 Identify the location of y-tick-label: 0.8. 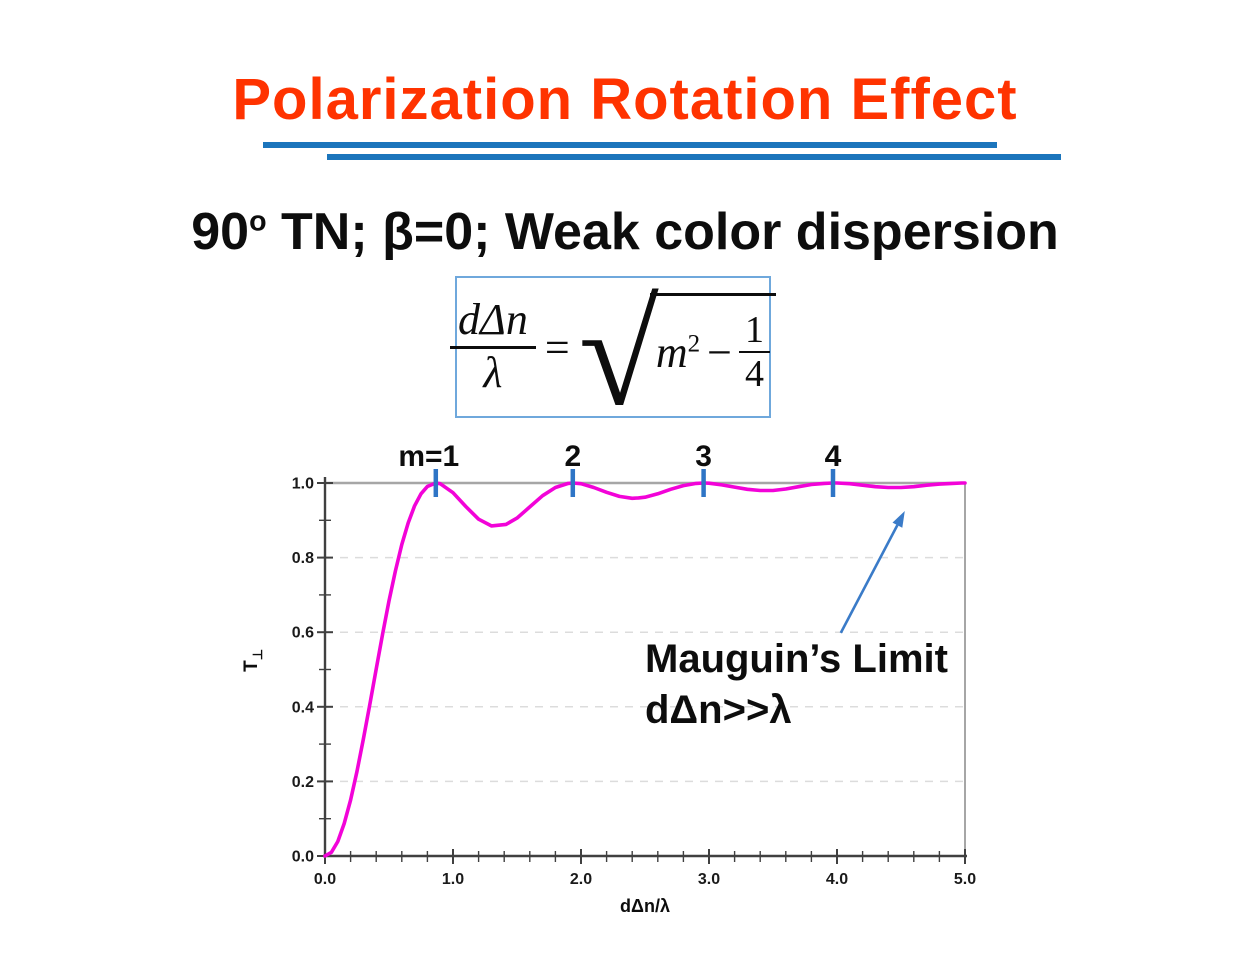
(303, 558).